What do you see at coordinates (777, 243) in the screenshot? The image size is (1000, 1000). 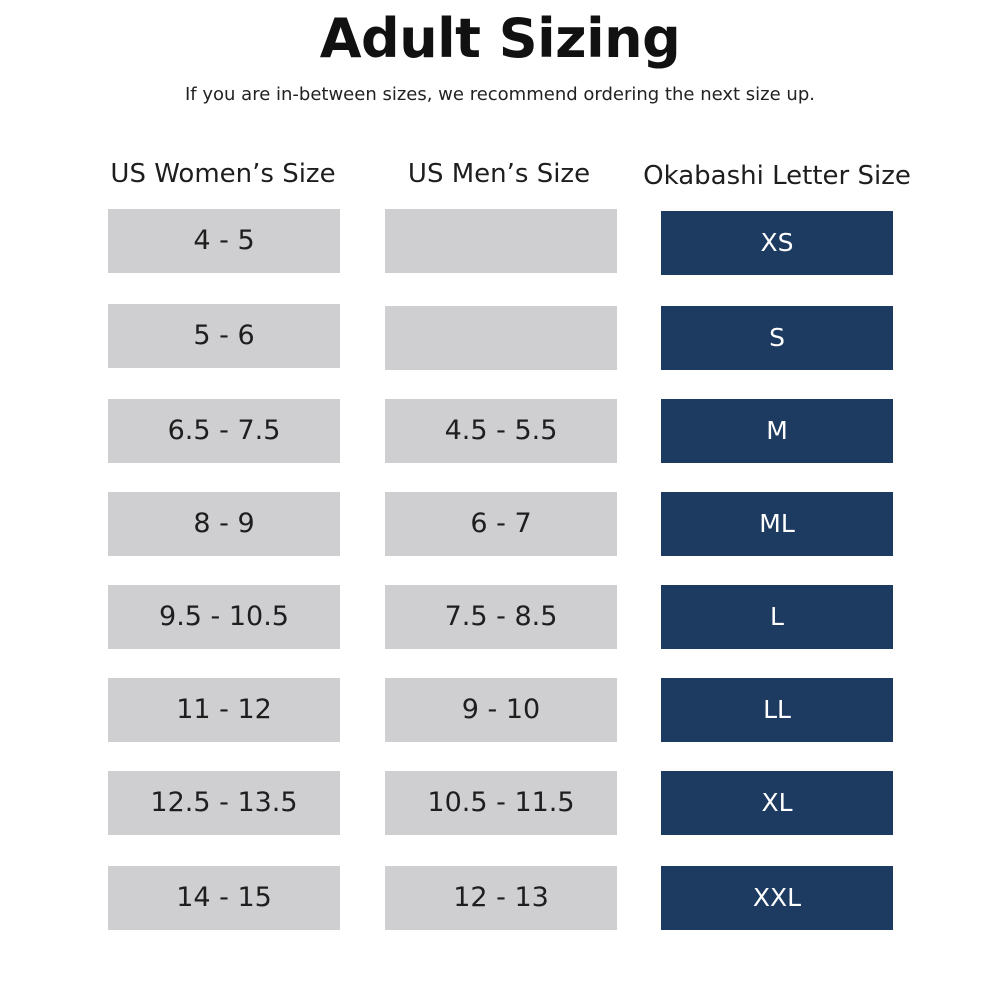 I see `letter-size-cell: XS` at bounding box center [777, 243].